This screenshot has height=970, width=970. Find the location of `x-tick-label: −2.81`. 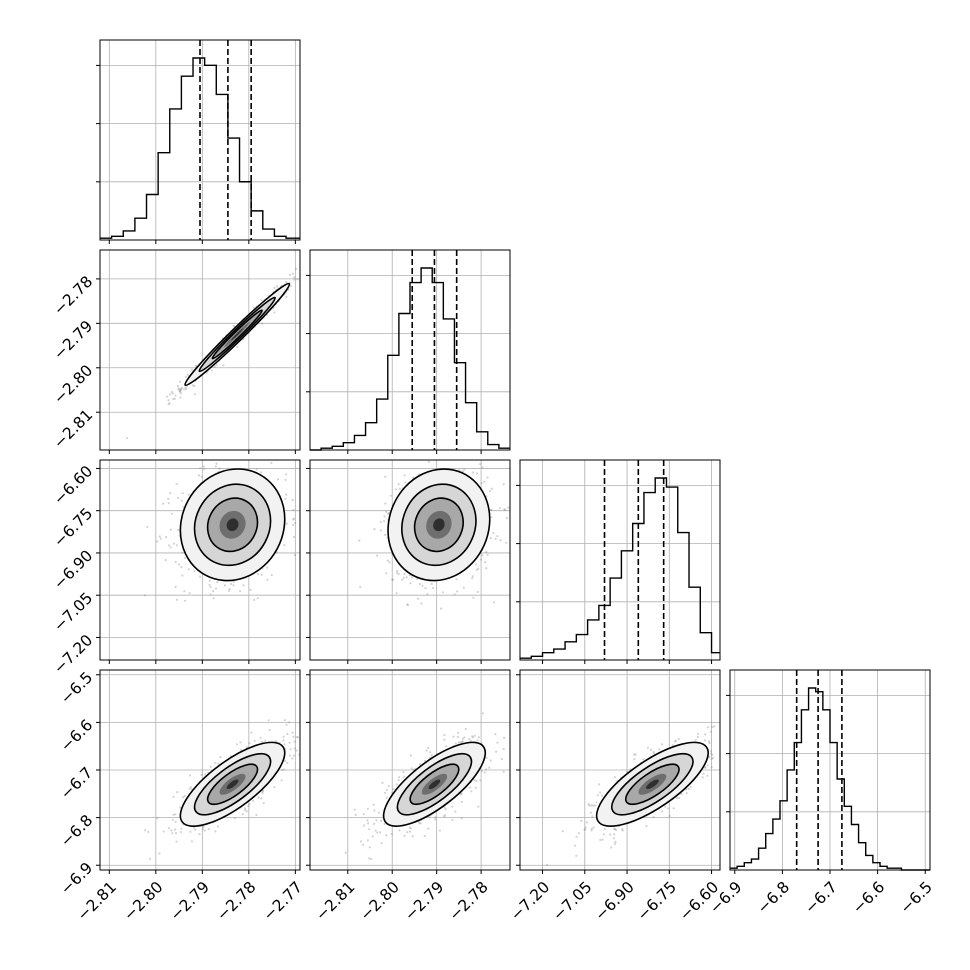

x-tick-label: −2.81 is located at coordinates (335, 901).